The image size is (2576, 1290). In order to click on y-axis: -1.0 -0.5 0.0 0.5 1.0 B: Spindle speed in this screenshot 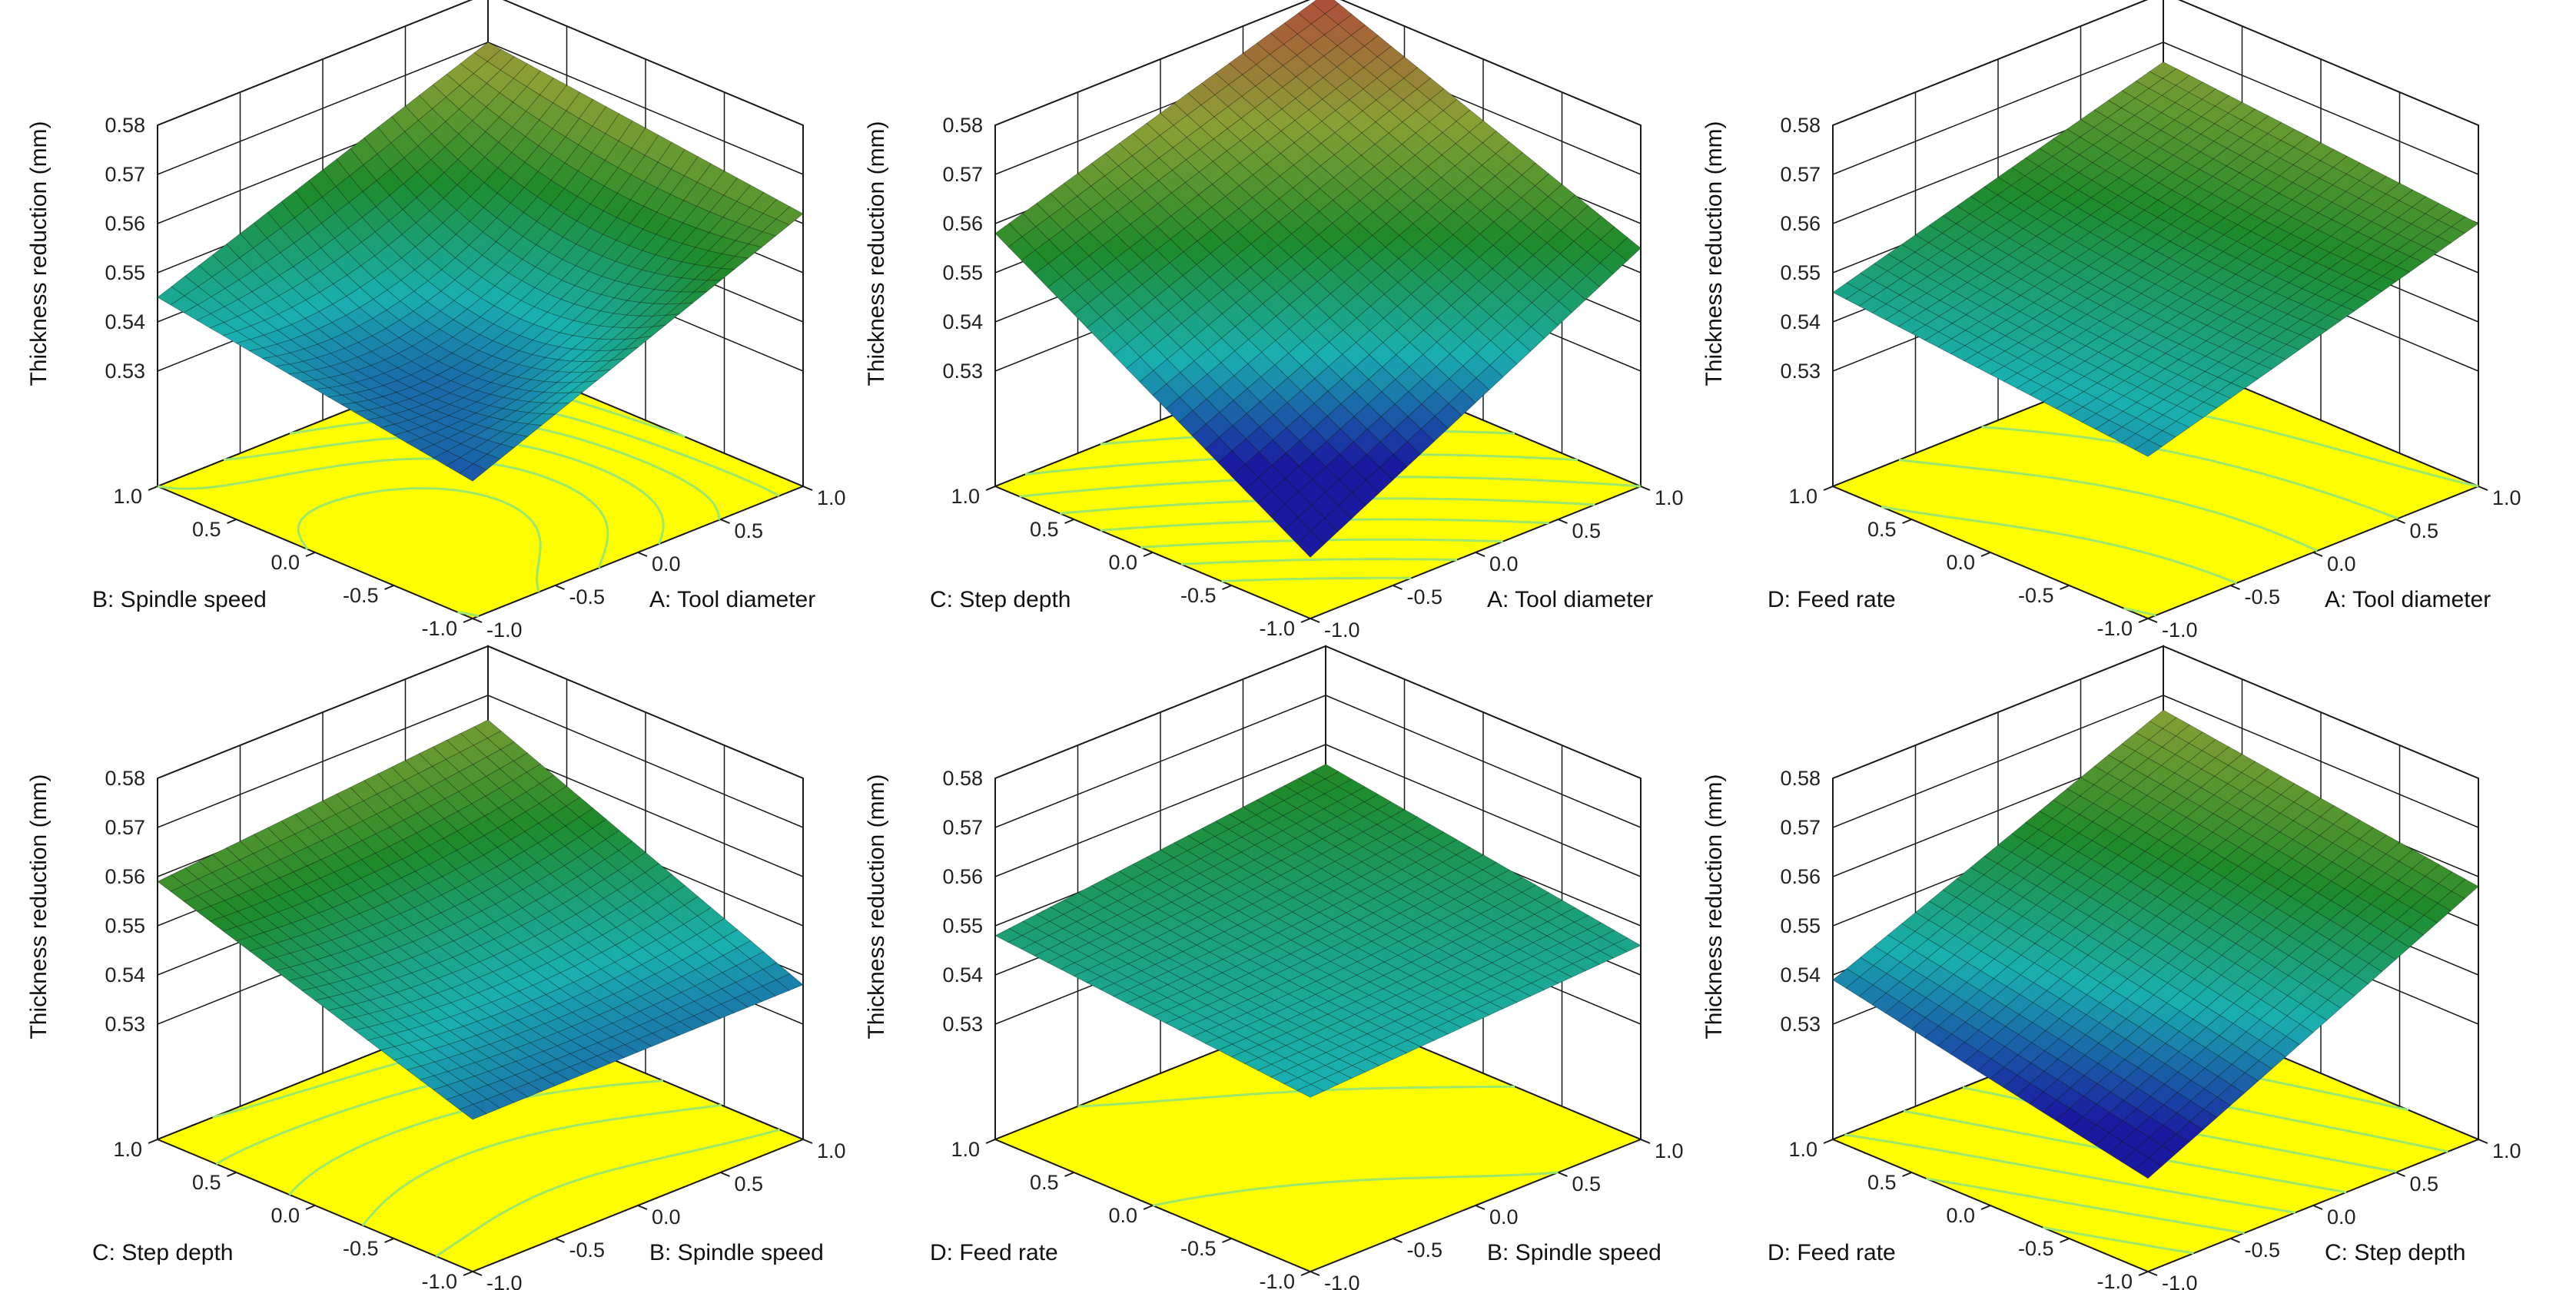, I will do `click(659, 1214)`.